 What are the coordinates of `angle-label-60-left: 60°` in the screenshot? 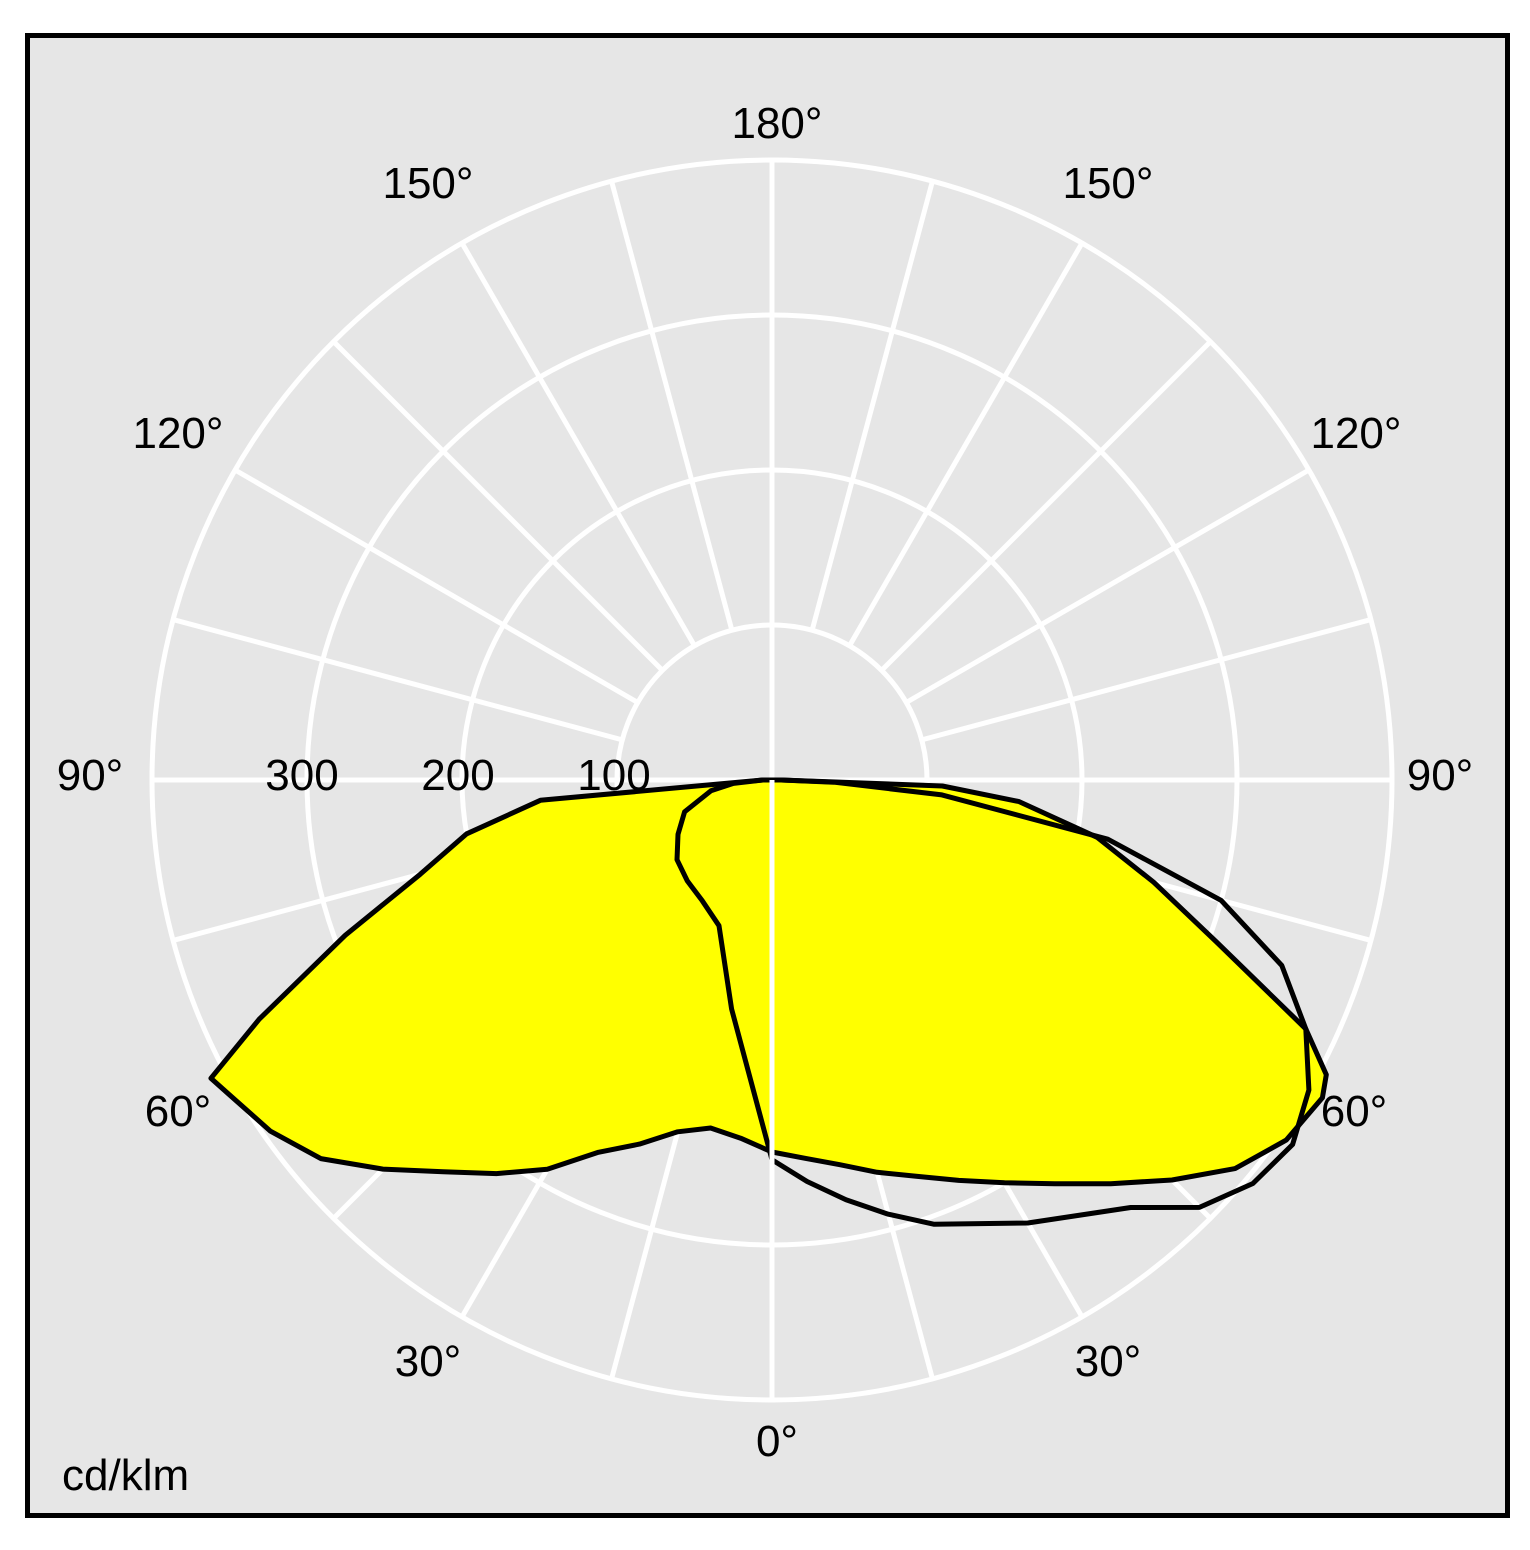 It's located at (178, 1111).